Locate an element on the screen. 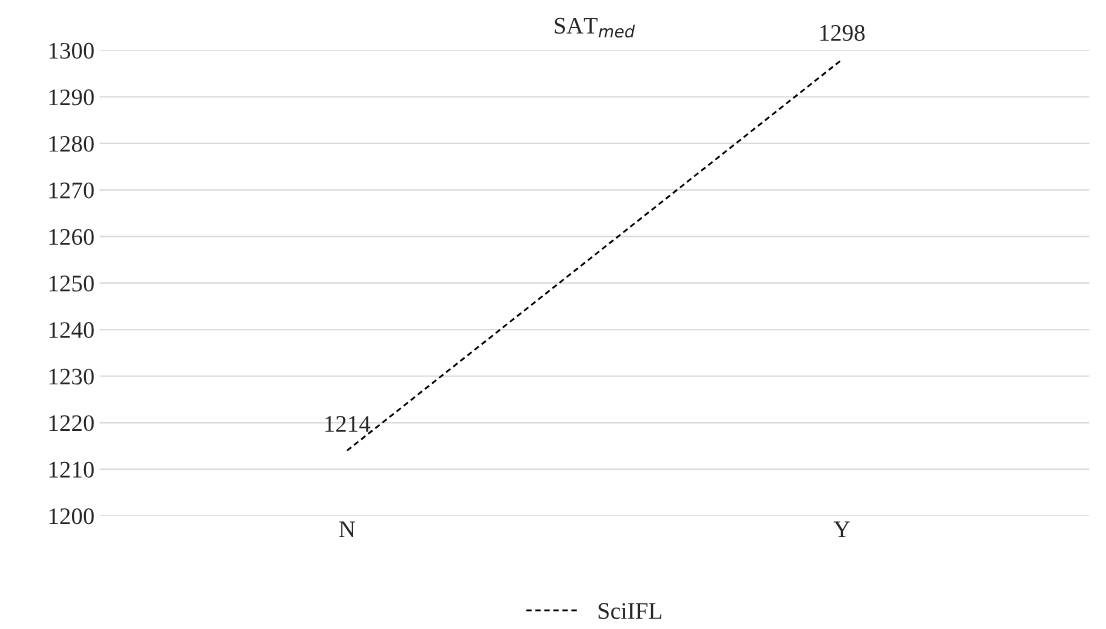 This screenshot has height=629, width=1106. y-tick-label: 1210 is located at coordinates (71, 469).